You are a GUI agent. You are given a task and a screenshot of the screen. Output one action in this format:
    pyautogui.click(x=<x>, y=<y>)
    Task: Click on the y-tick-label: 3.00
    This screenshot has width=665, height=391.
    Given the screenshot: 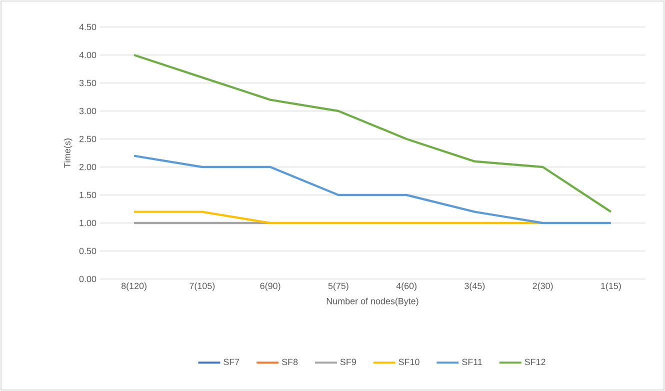 What is the action you would take?
    pyautogui.click(x=87, y=111)
    